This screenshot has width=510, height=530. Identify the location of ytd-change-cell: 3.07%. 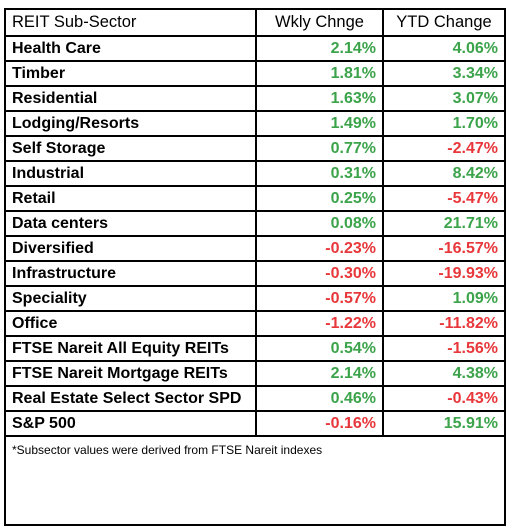
(443, 98).